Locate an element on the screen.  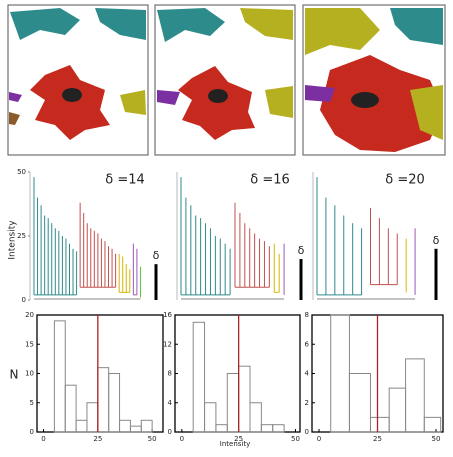
y-tick-label: 10 is located at coordinates (29, 374).